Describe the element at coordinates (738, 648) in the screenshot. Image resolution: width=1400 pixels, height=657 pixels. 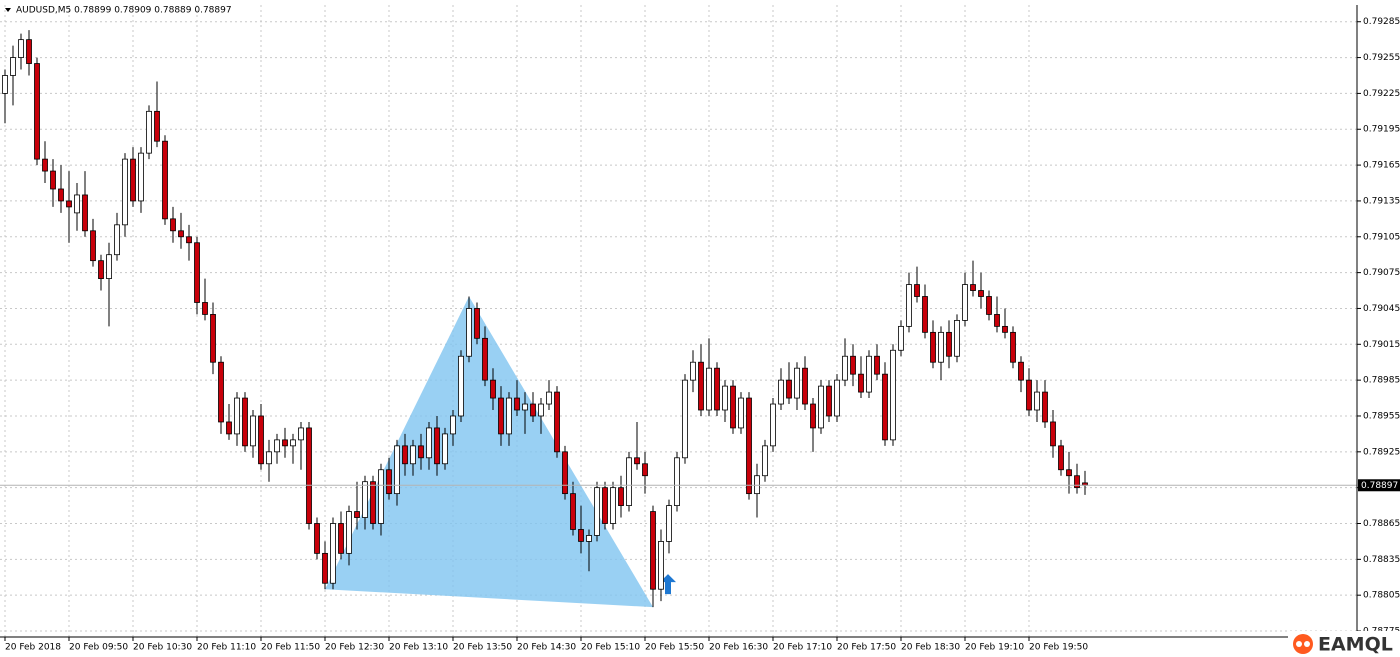
I see `x-tick-label: 20 Feb 16:30` at that location.